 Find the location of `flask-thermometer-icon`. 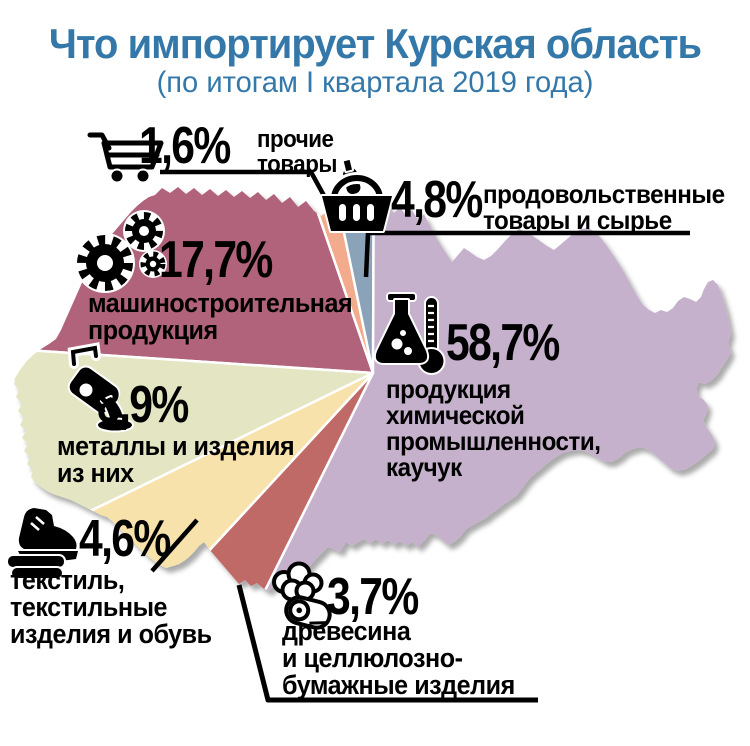

flask-thermometer-icon is located at coordinates (409, 333).